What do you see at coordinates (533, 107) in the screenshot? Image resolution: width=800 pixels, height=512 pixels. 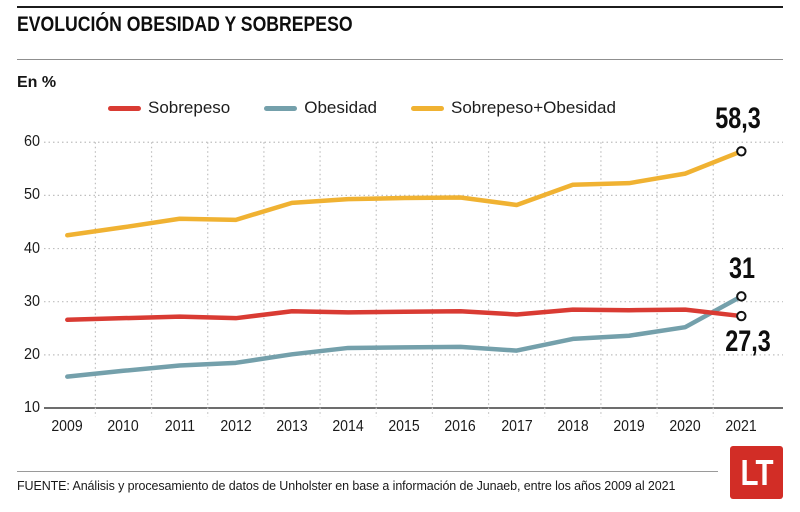 I see `legend-label: Sobrepeso+Obesidad` at bounding box center [533, 107].